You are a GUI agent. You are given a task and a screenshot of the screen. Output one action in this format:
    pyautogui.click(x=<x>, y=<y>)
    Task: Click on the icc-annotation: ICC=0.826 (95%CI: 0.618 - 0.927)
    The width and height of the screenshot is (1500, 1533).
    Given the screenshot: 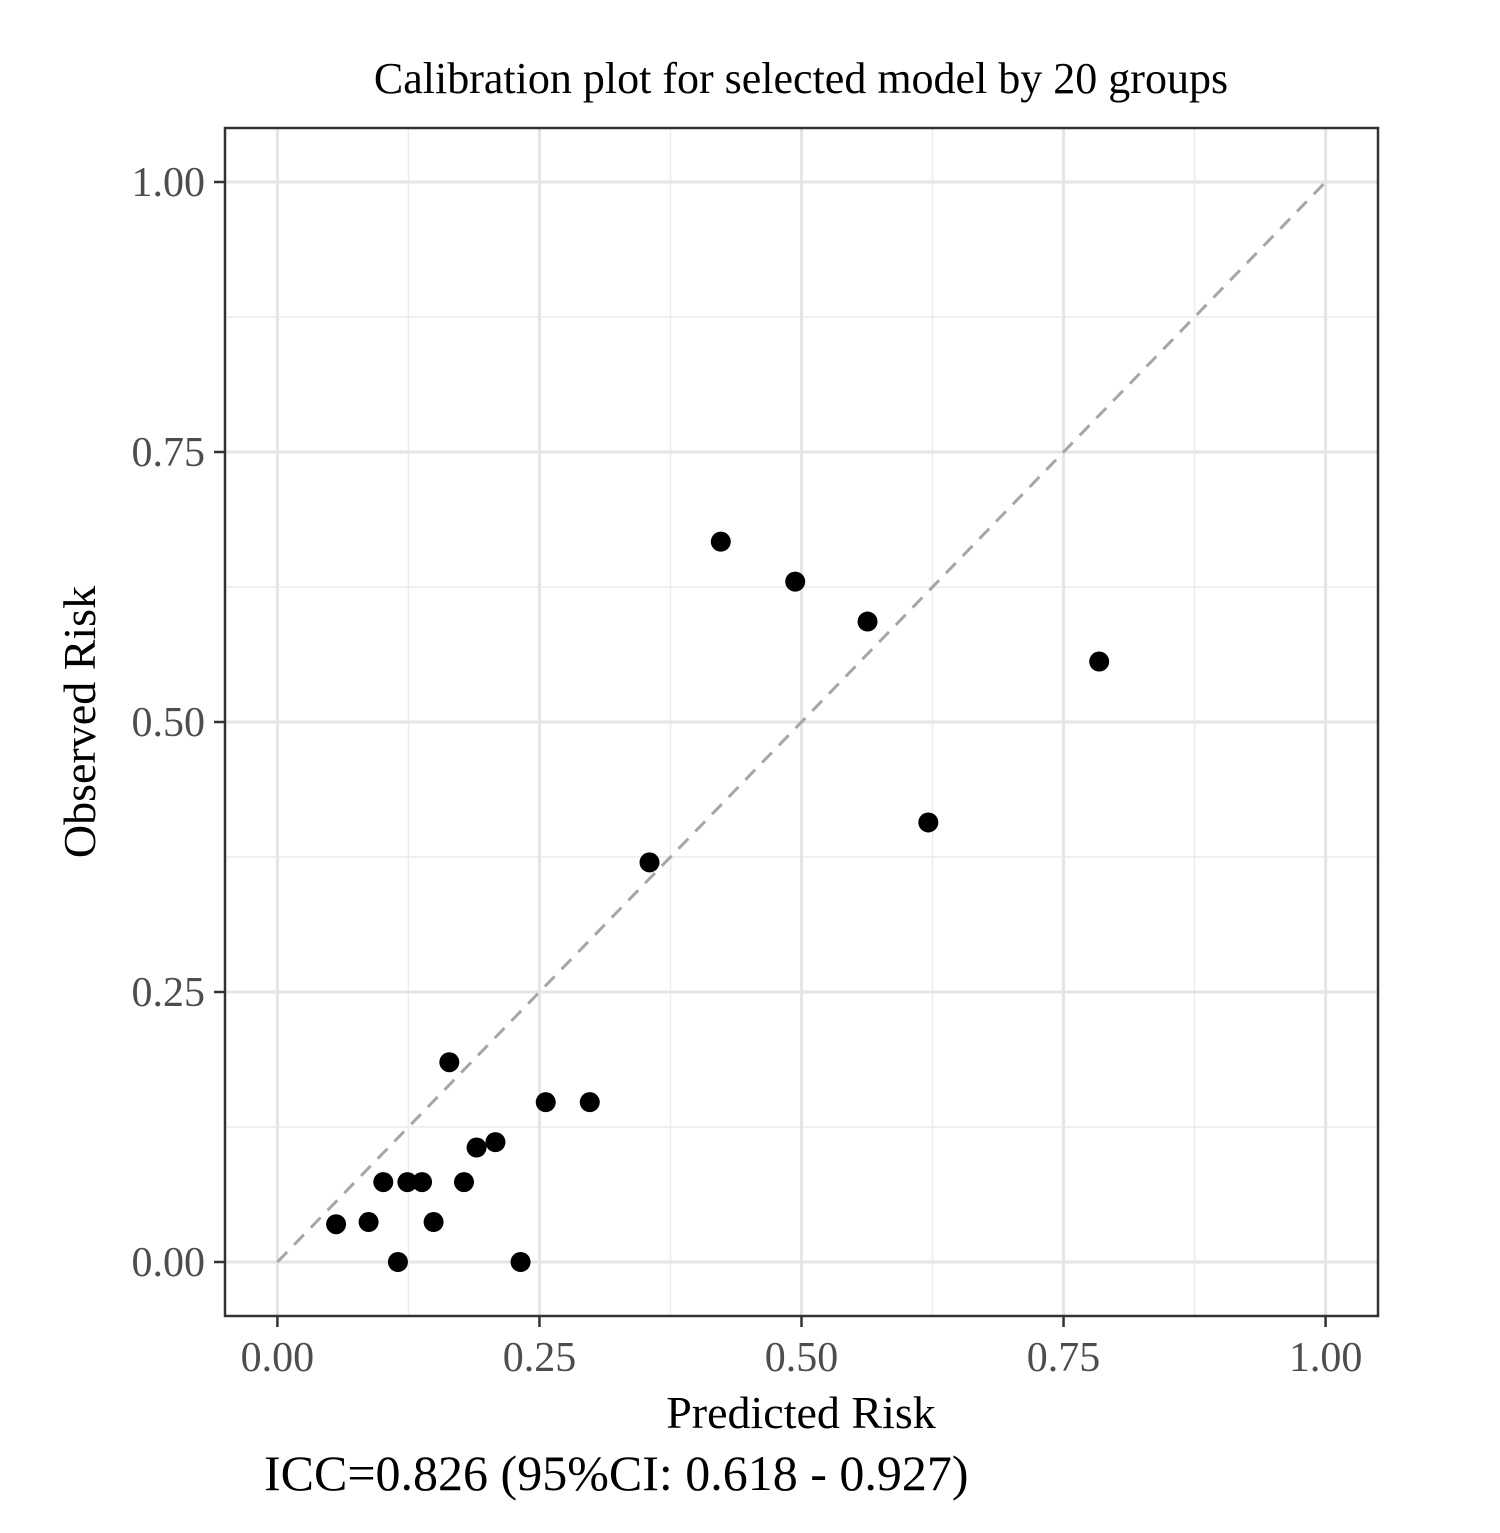 What is the action you would take?
    pyautogui.click(x=616, y=1473)
    